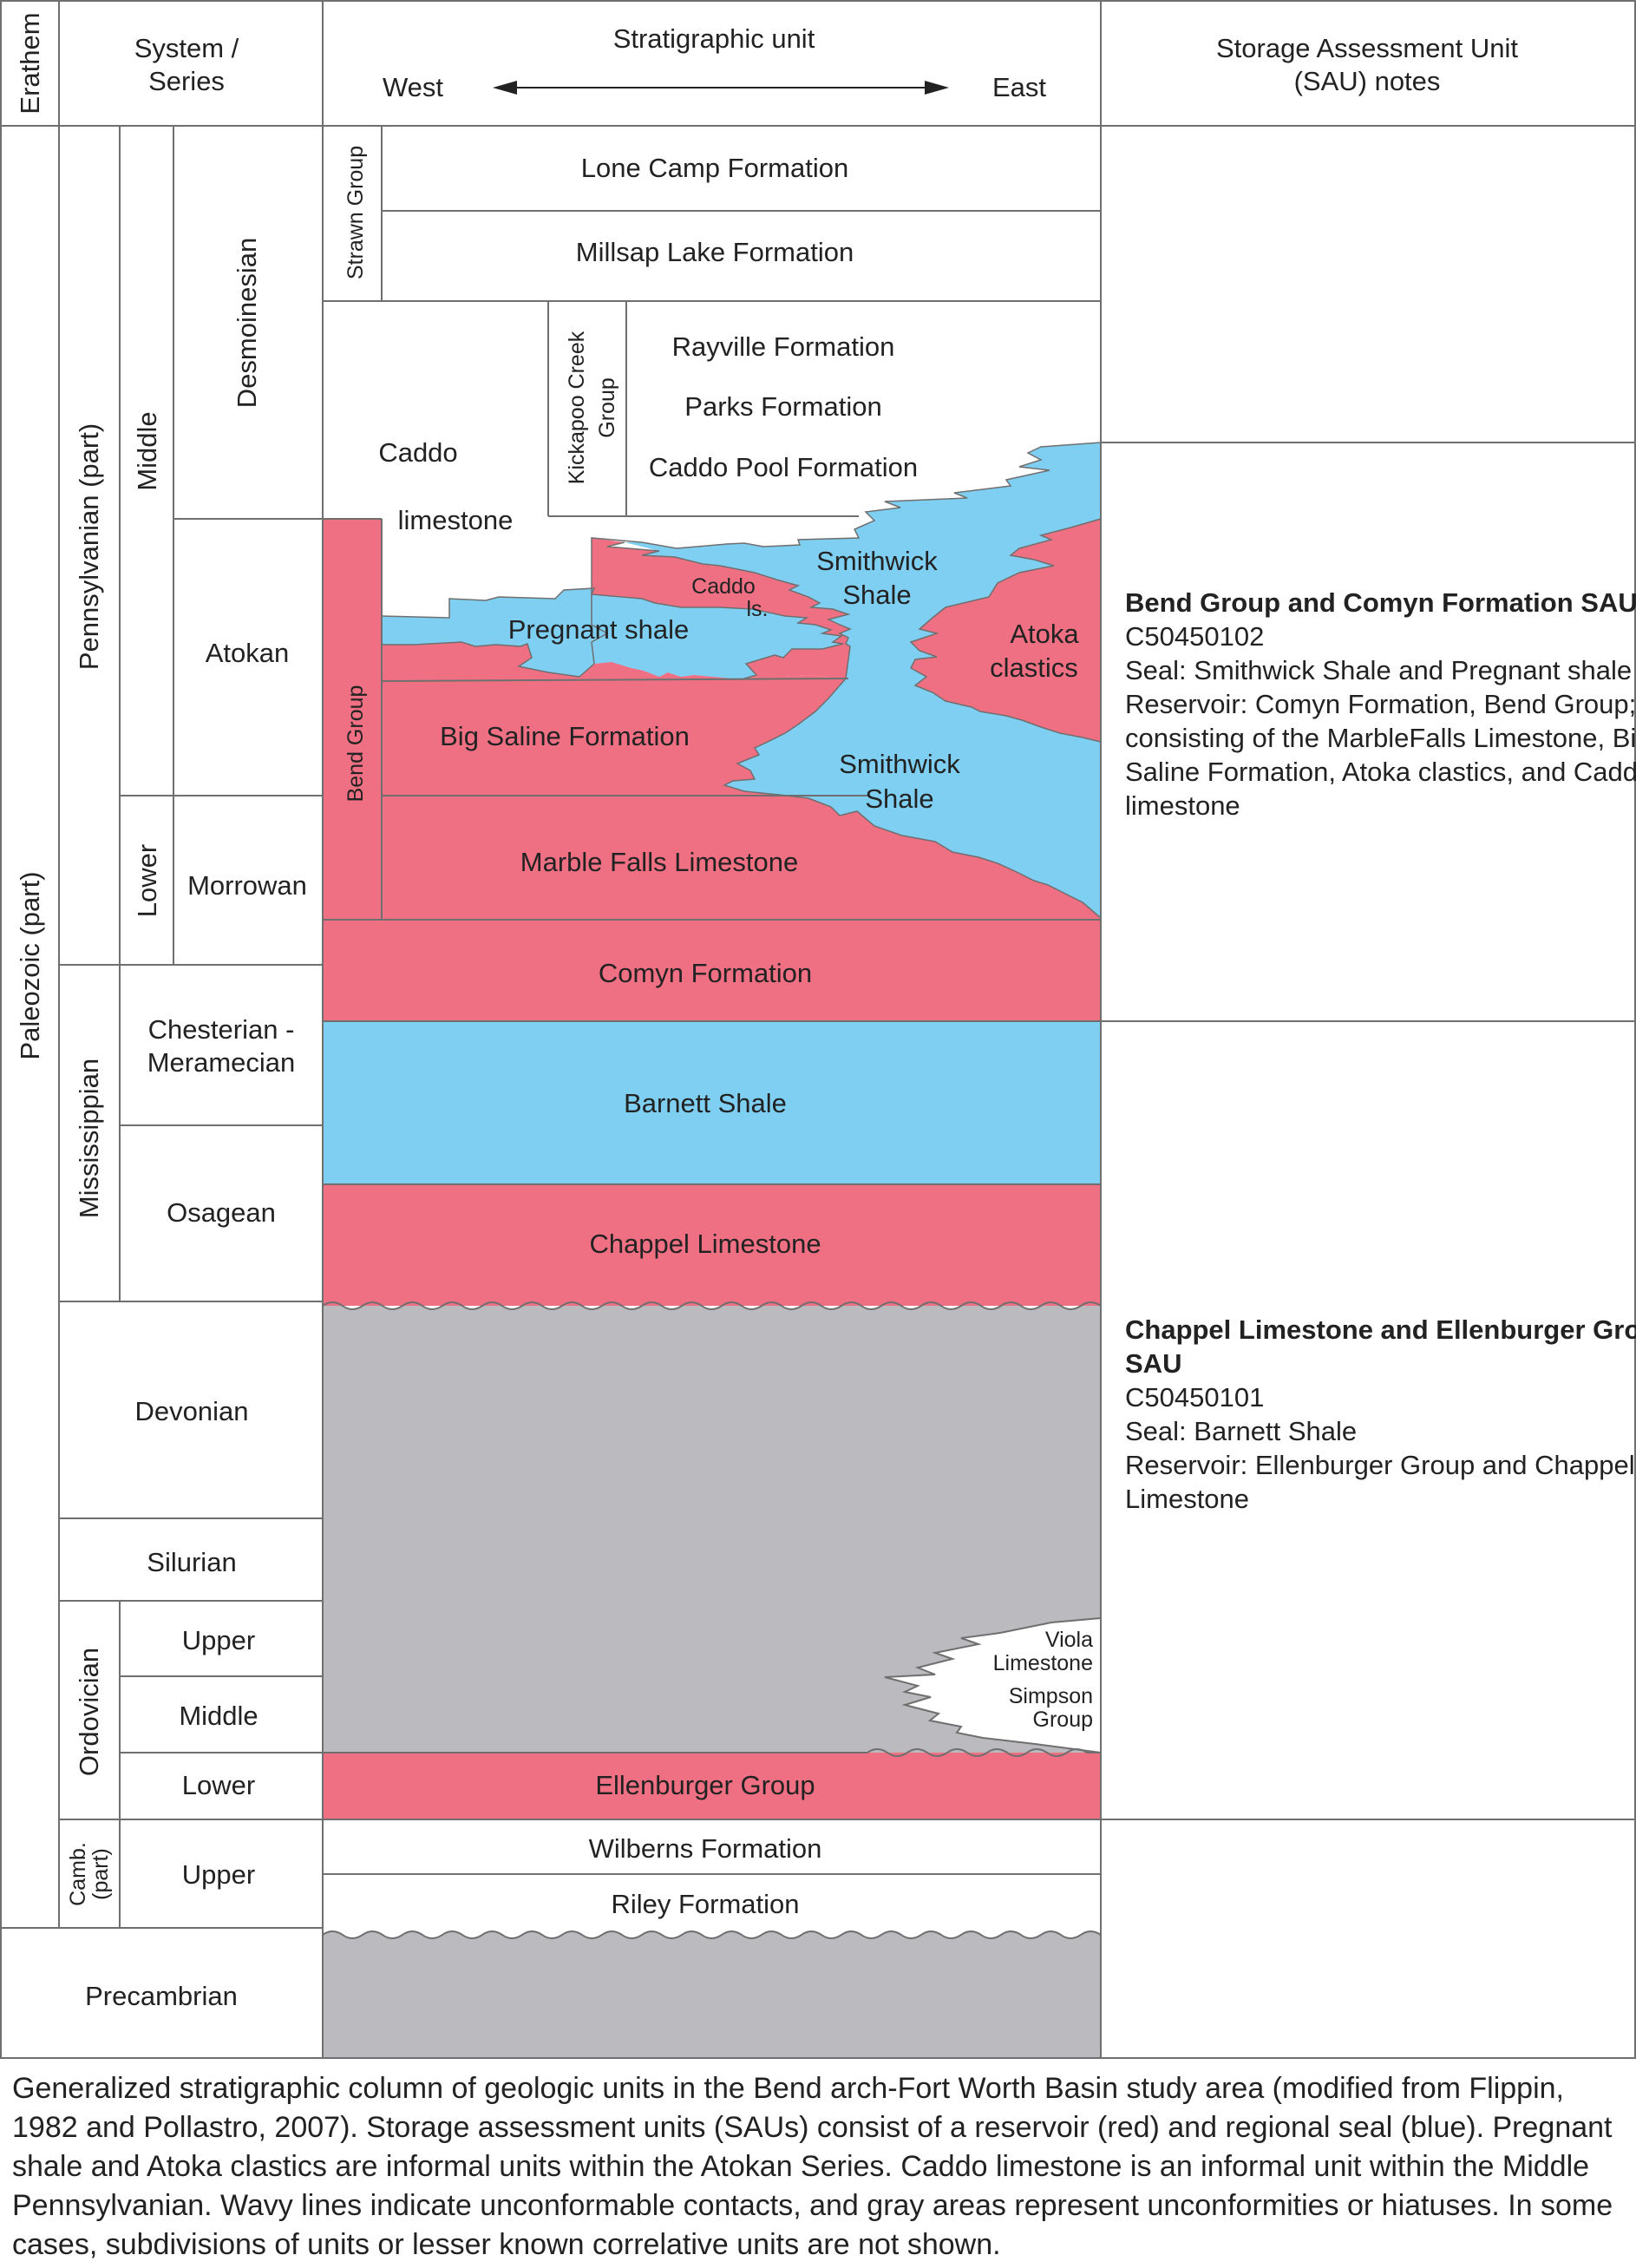 Image resolution: width=1636 pixels, height=2268 pixels. I want to click on pregnant-shale-blue-fill, so click(612, 633).